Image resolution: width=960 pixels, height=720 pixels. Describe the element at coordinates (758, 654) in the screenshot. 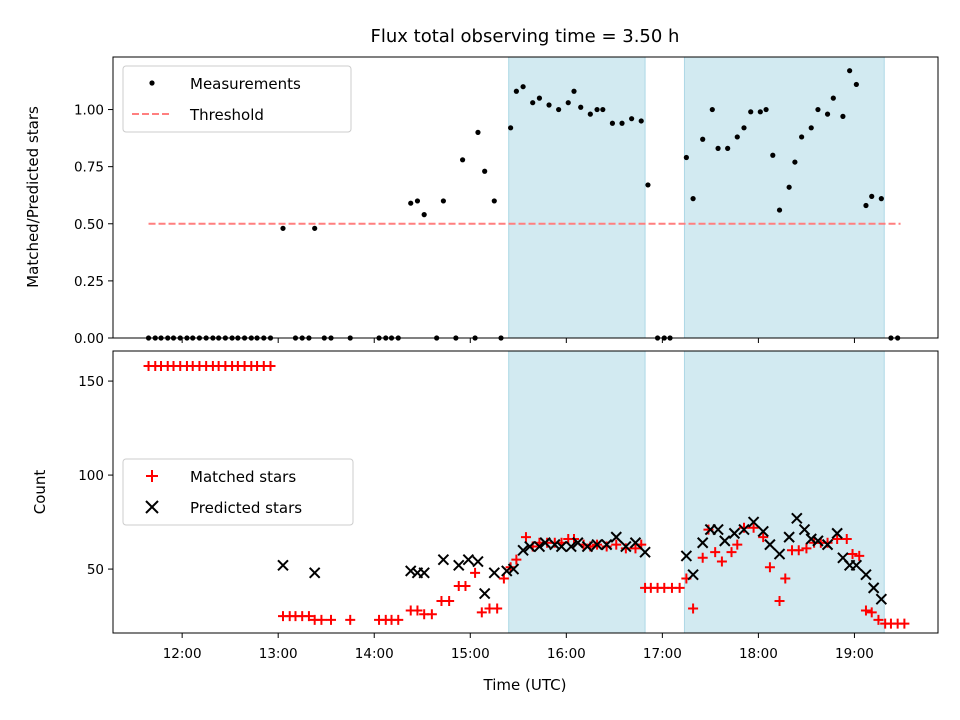

I see `x-tick-label: 18:00` at that location.